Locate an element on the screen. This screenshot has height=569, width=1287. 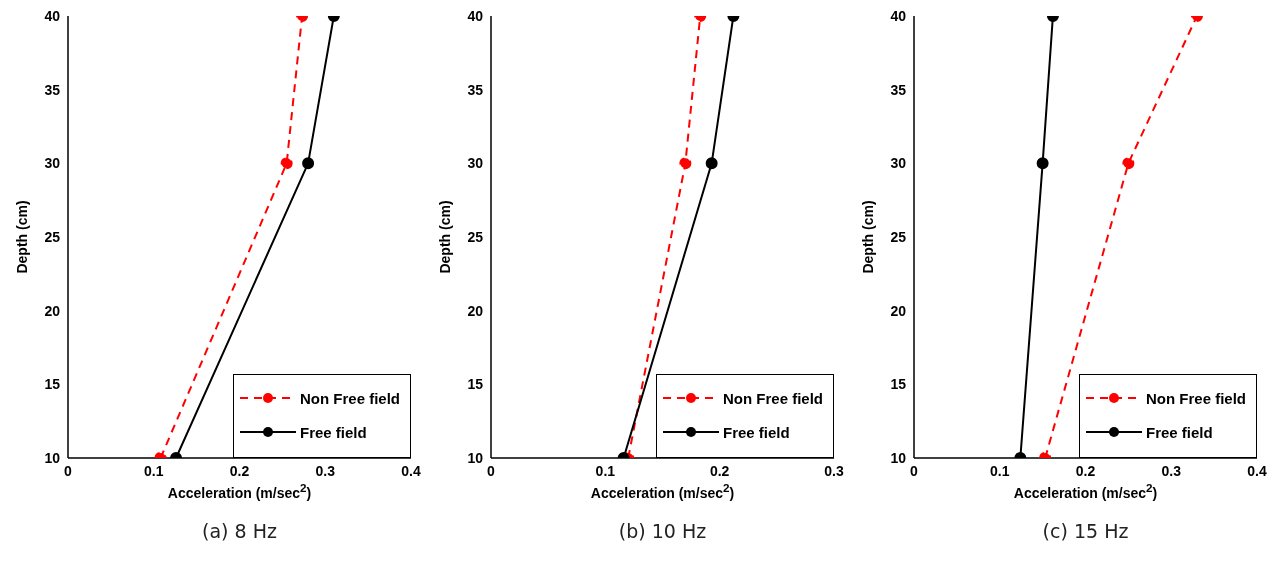
text: (b) 10 Hz is located at coordinates (662, 531).